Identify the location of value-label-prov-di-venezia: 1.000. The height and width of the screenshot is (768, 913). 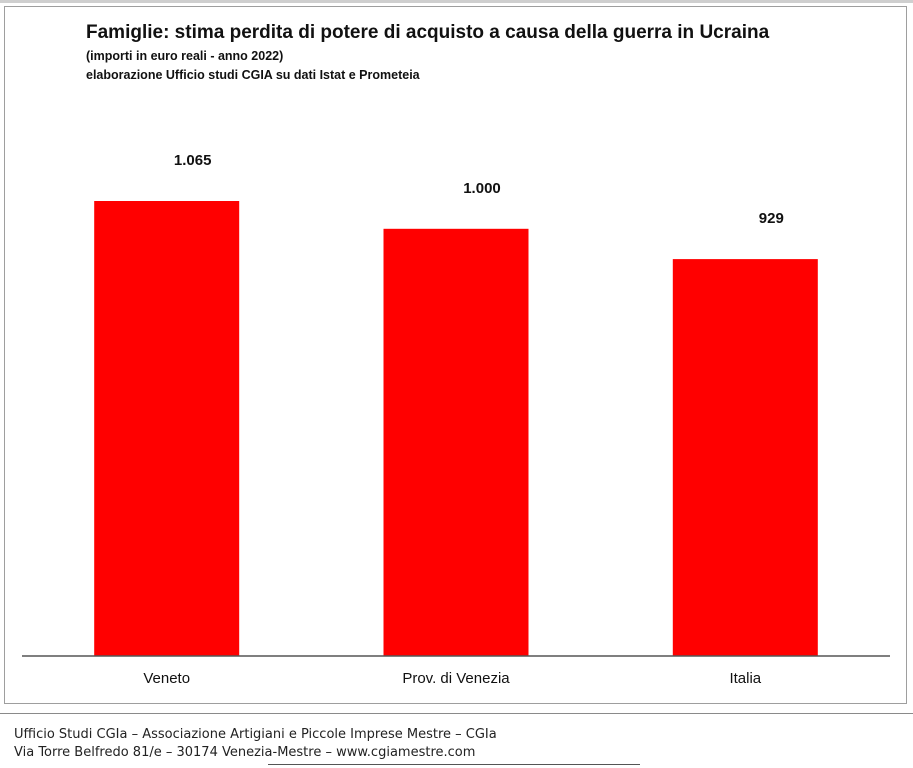
(482, 188).